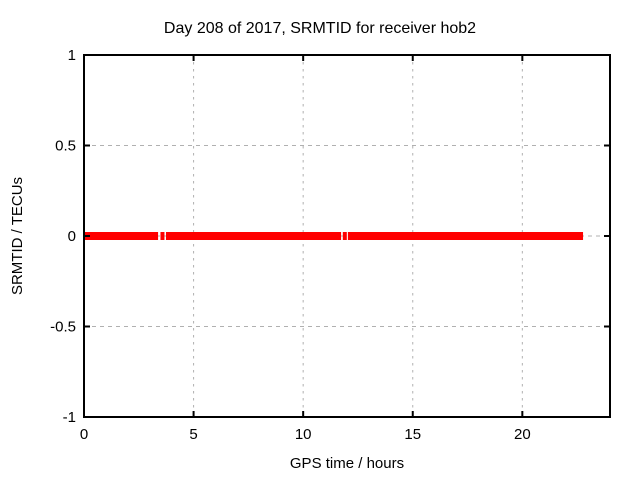  I want to click on y-tick-label: 0, so click(72, 236).